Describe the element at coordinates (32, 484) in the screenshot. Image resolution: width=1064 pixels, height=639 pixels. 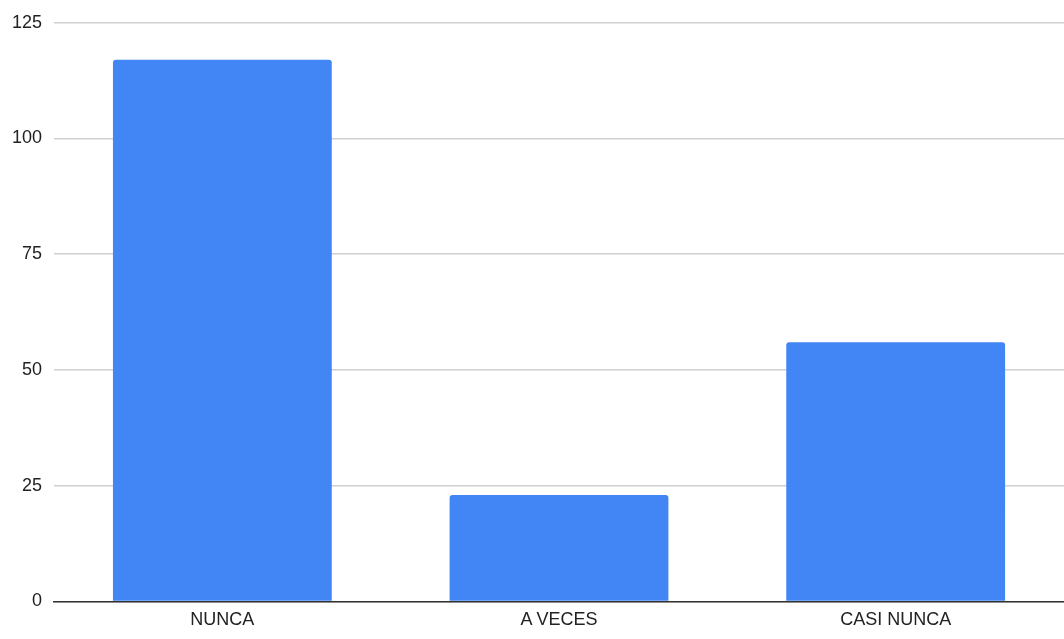
I see `y-tick-label: 25` at that location.